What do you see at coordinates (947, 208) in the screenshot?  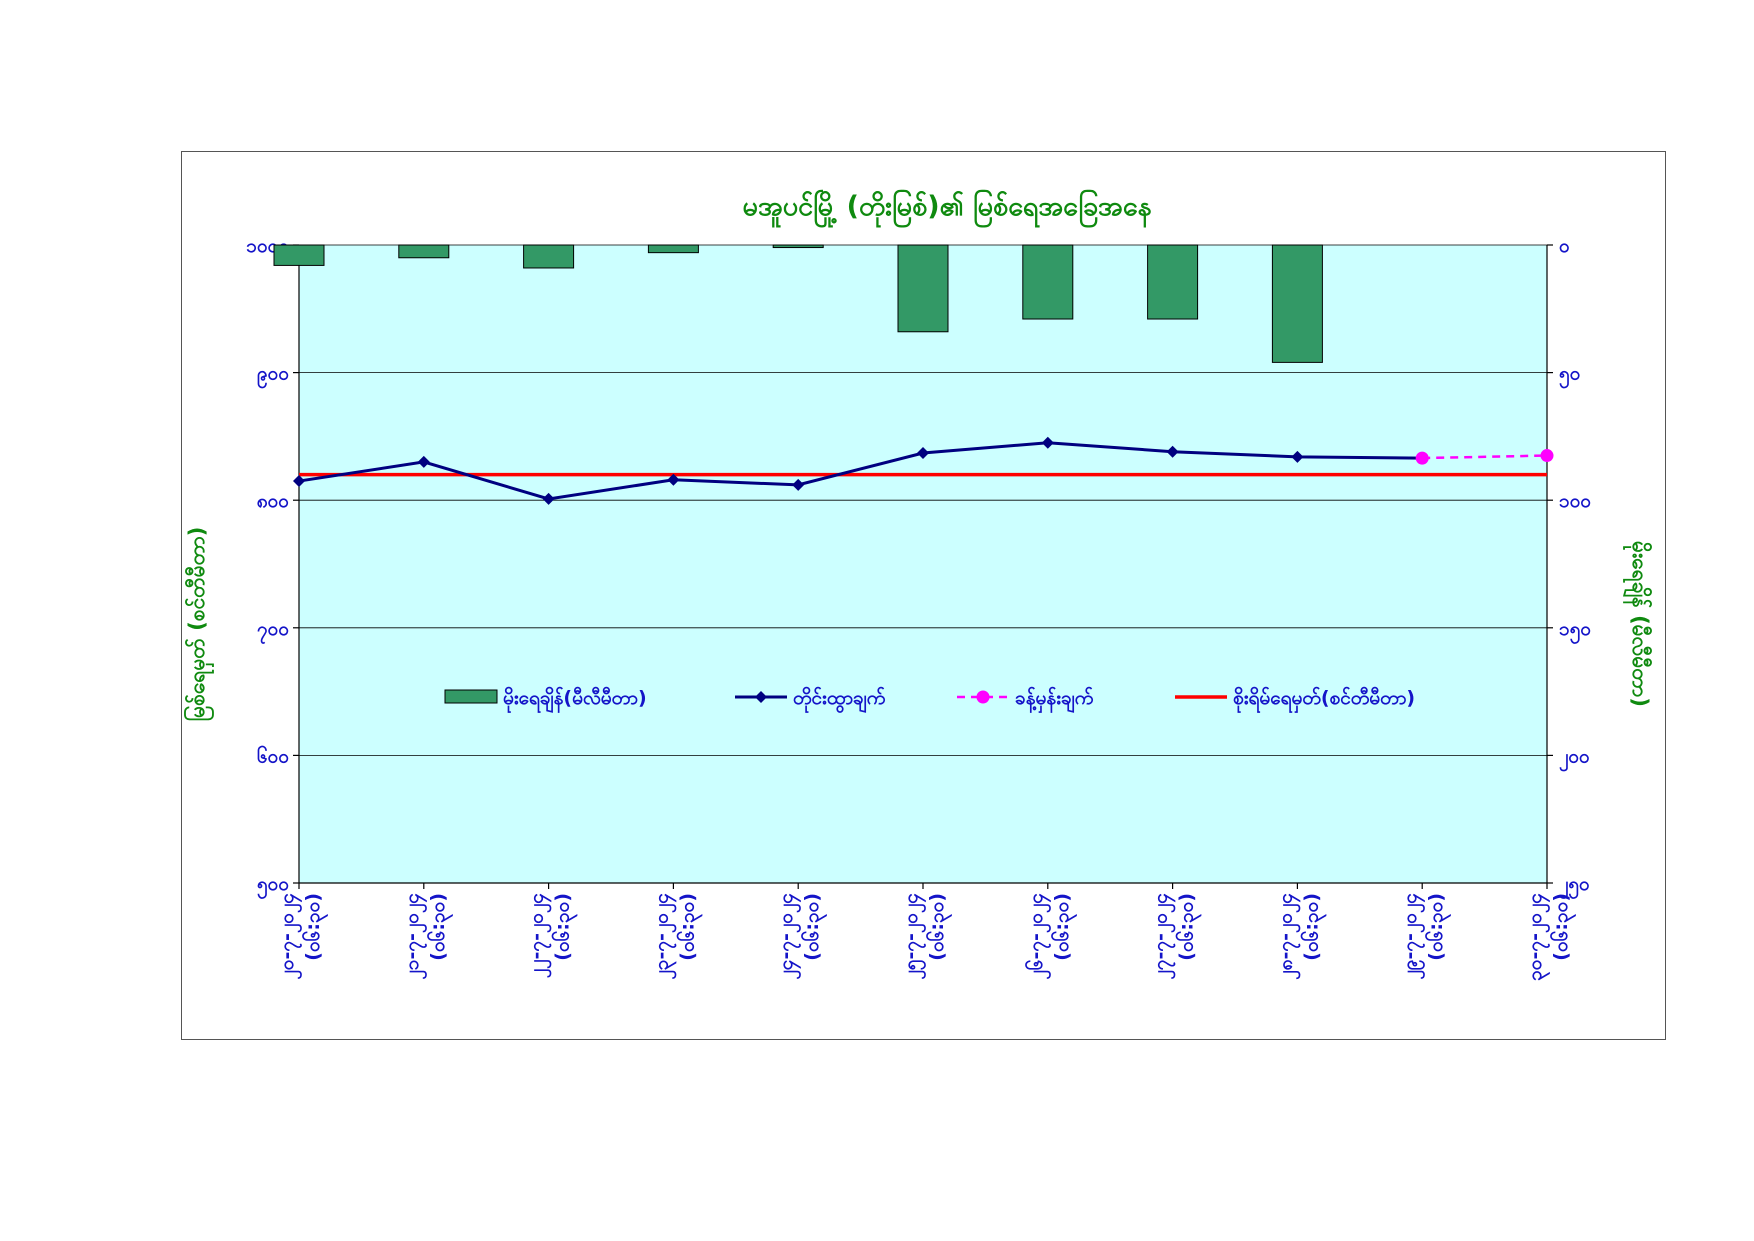 I see `chart-title: မအူပင်မြို့ (တိုးမြစ်)၏ မြစ်ရေအခြေအနေ` at bounding box center [947, 208].